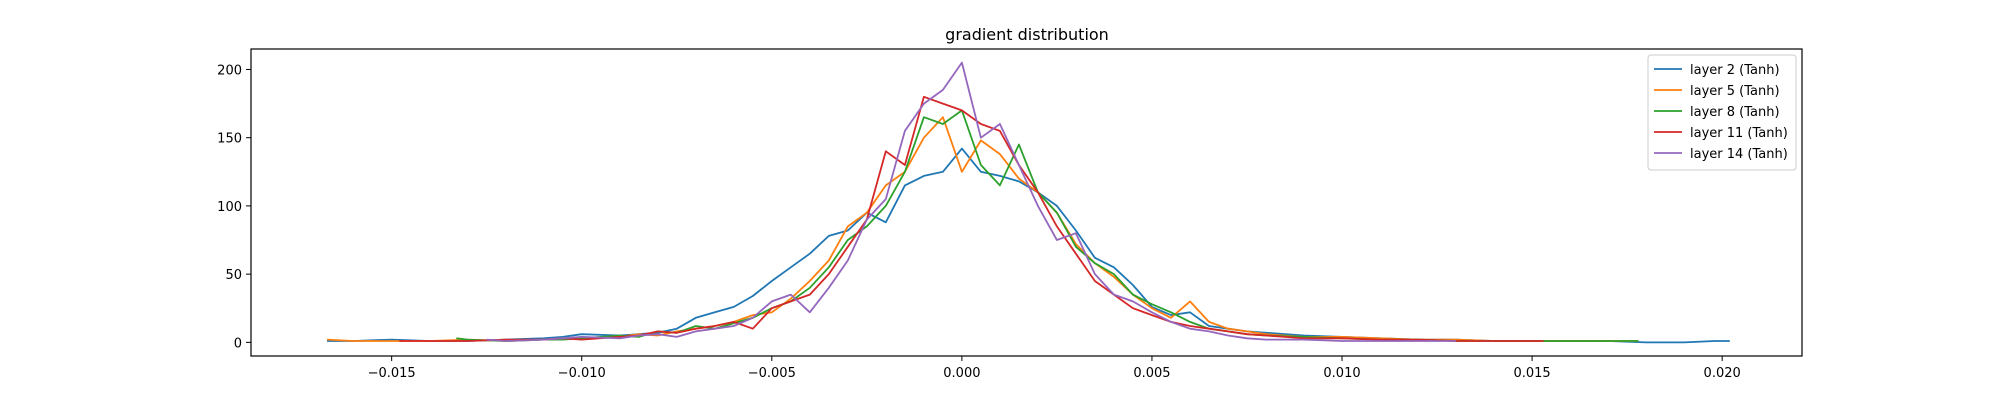  I want to click on legend-label: layer 5 (Tanh), so click(1735, 91).